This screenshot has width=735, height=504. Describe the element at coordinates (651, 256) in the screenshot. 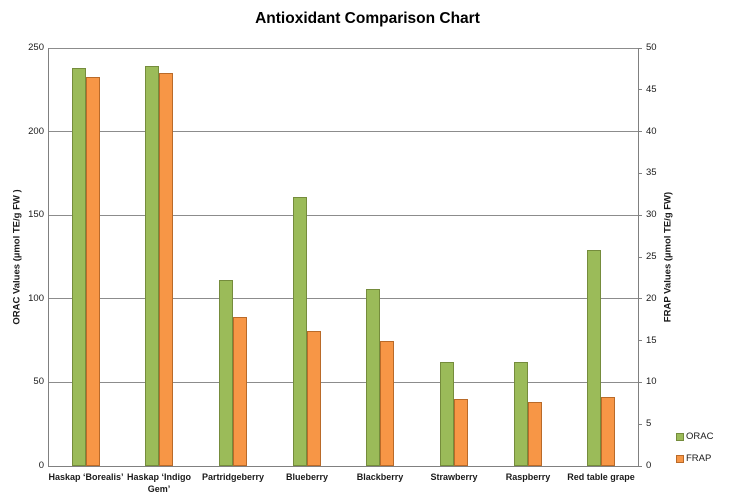

I see `right-tick-label: 25` at that location.